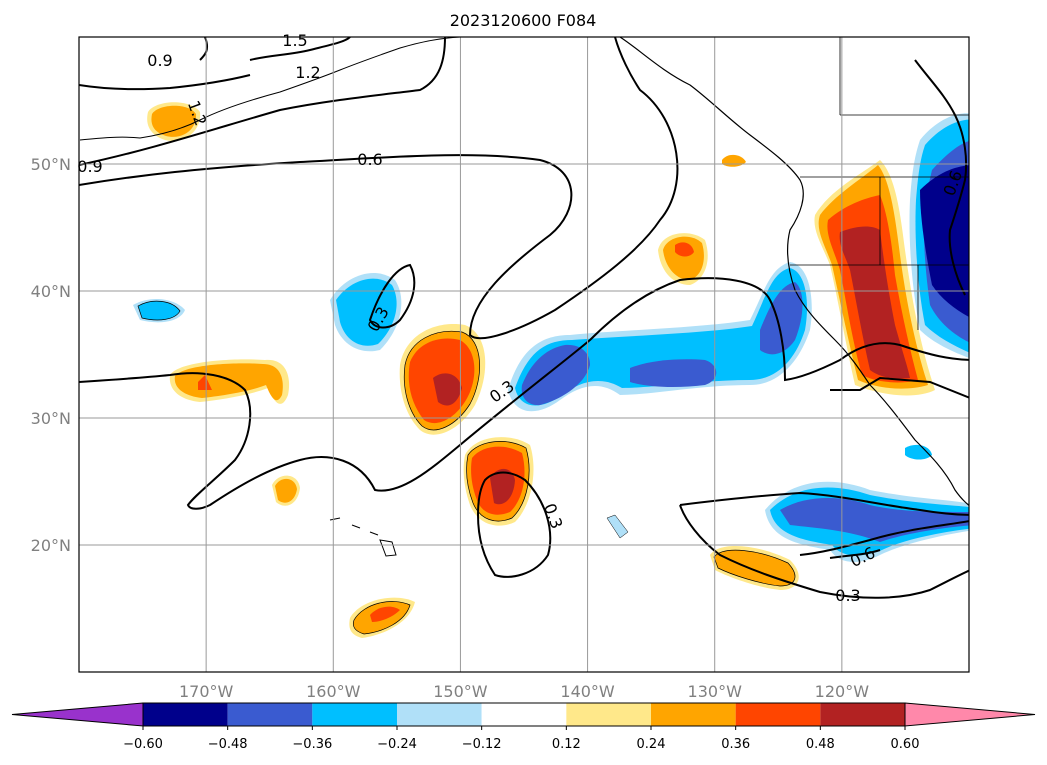  What do you see at coordinates (397, 744) in the screenshot?
I see `colorbar-tick-label: −0.24` at bounding box center [397, 744].